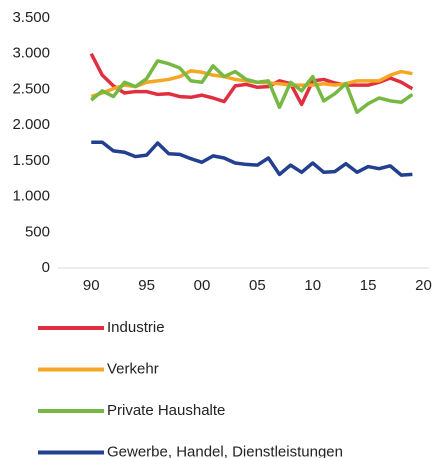  Describe the element at coordinates (31, 160) in the screenshot. I see `y-tick-label: 1.500` at that location.